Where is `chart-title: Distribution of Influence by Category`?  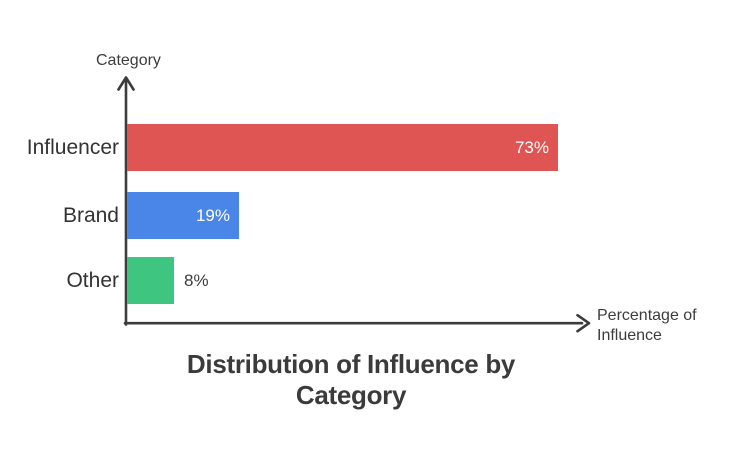
chart-title: Distribution of Influence by Category is located at coordinates (351, 380).